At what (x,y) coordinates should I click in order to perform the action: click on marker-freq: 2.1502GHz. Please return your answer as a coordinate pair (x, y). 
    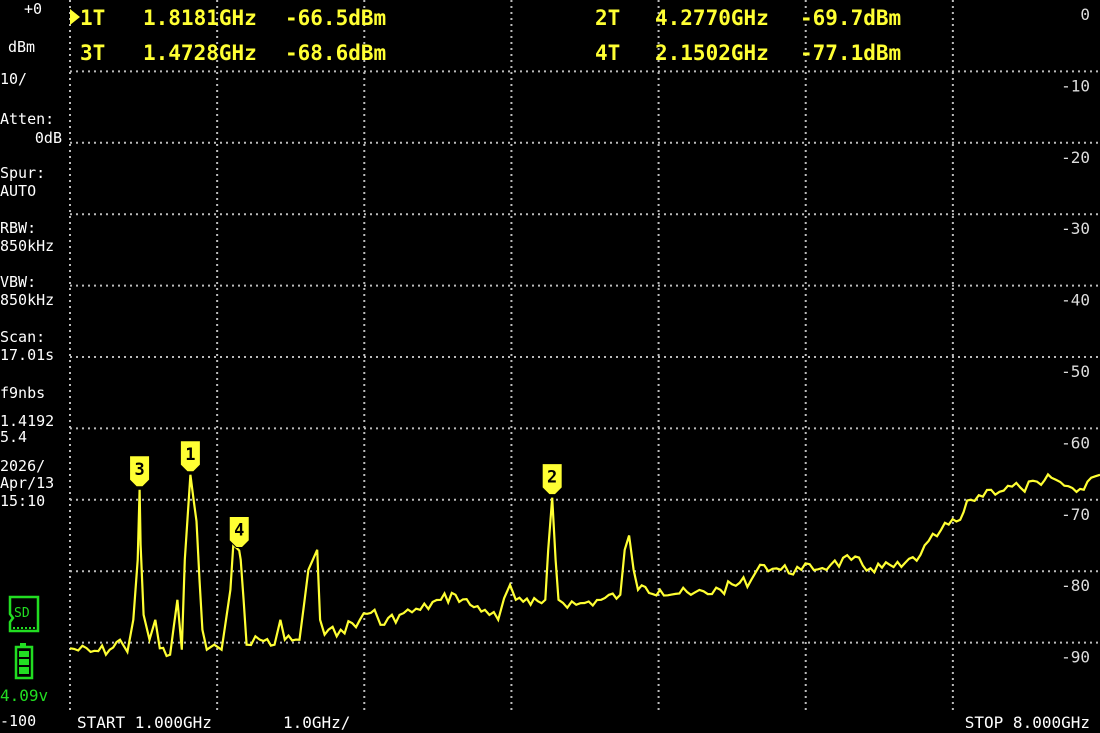
    Looking at the image, I should click on (712, 53).